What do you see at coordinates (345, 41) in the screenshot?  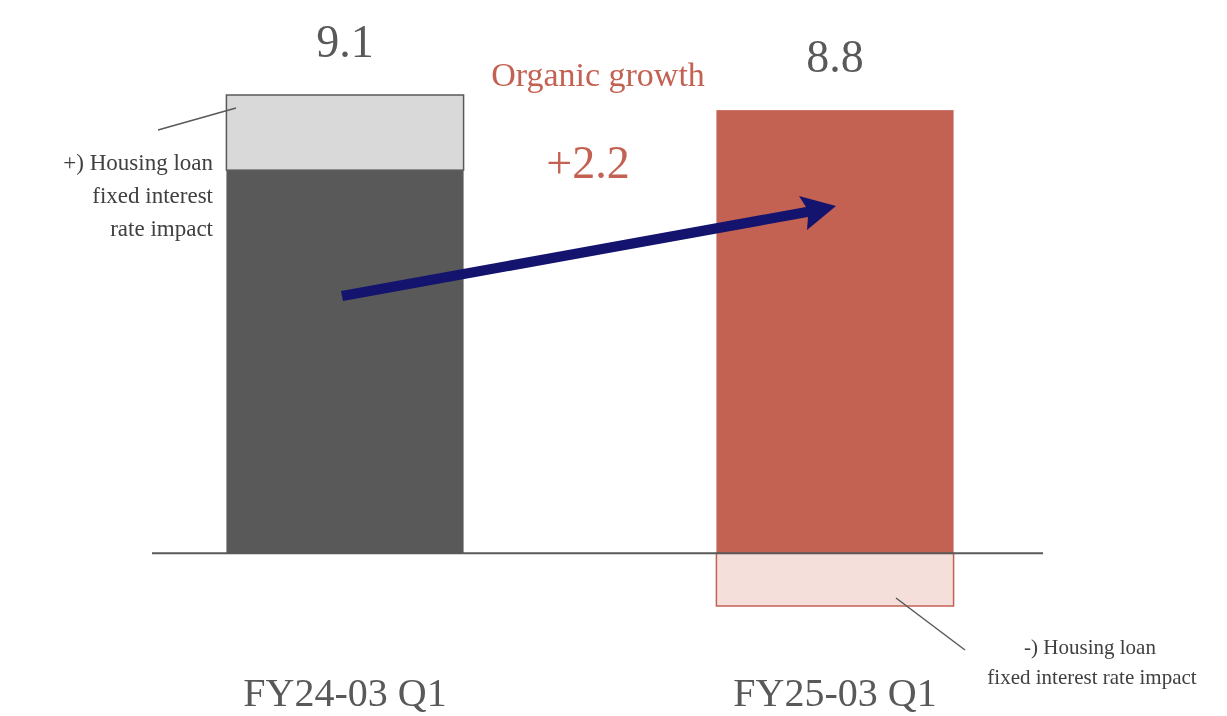 I see `annotation: 9.1` at bounding box center [345, 41].